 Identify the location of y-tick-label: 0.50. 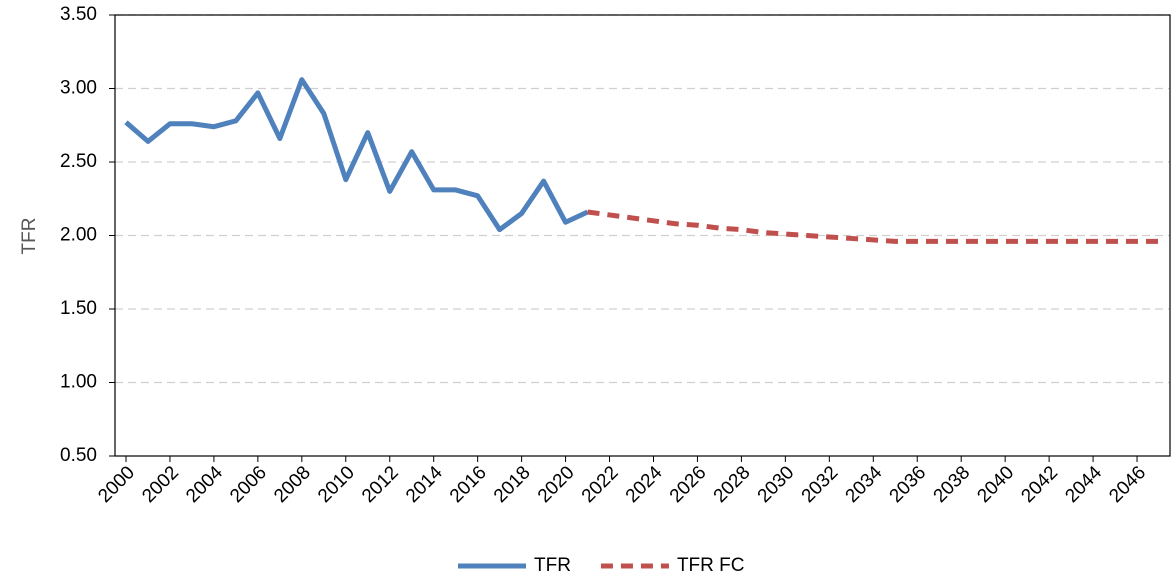
(78, 455).